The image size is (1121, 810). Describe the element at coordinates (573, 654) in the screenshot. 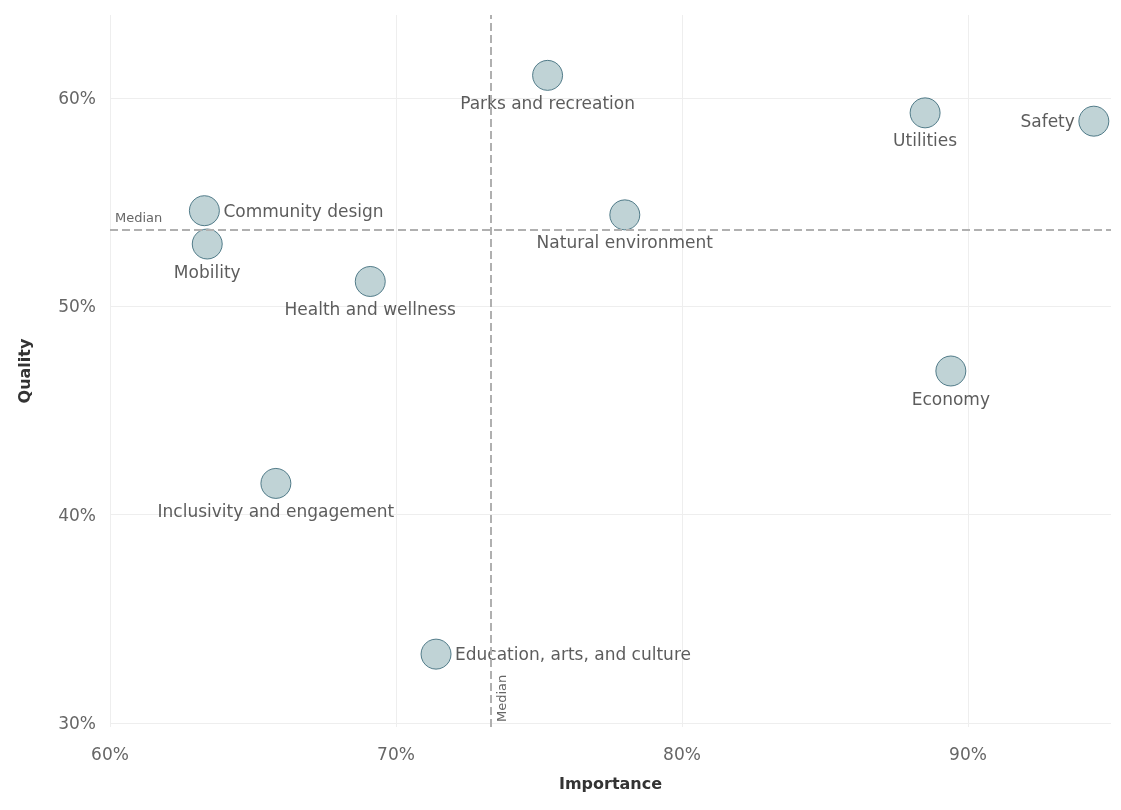

I see `annotation: Education, arts, and culture` at that location.